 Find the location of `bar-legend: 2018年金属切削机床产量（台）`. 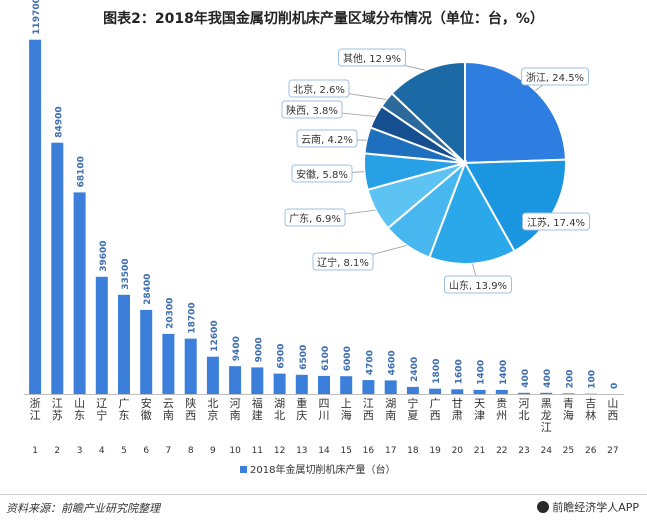

bar-legend: 2018年金属切削机床产量（台） is located at coordinates (317, 469).